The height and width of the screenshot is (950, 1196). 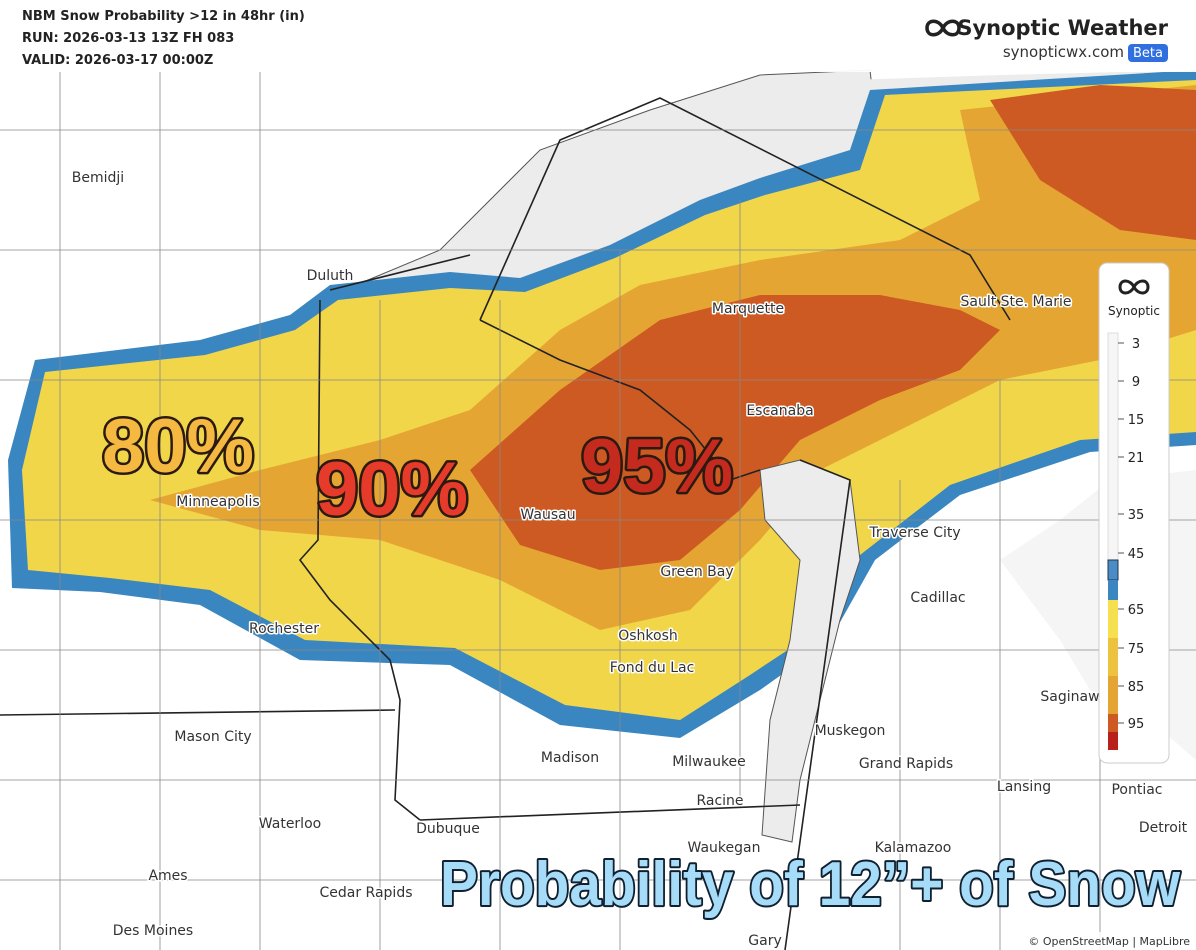 I want to click on city-label: Sault Ste. Marie, so click(x=1016, y=302).